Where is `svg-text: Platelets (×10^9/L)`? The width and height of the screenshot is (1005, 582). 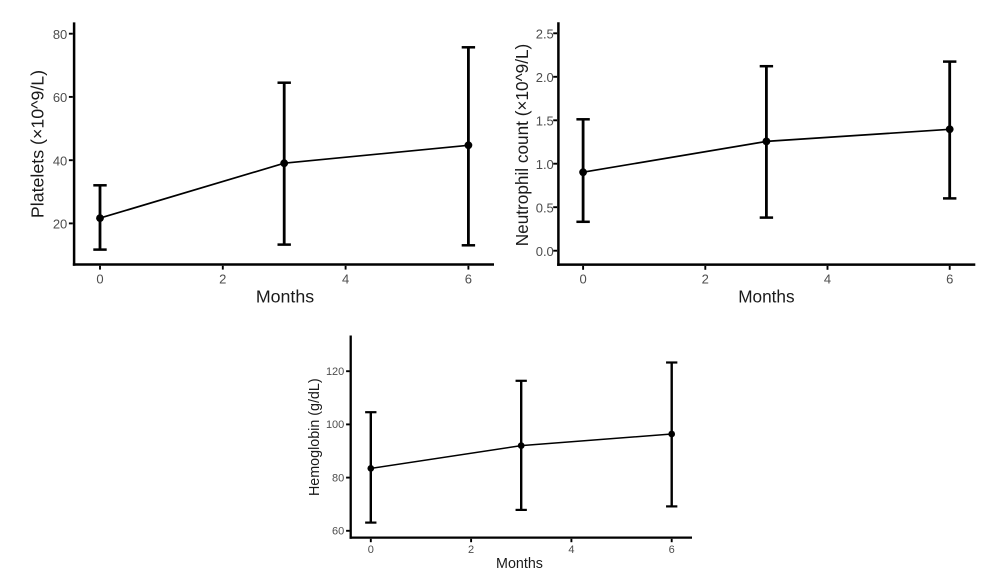 svg-text: Platelets (×10^9/L) is located at coordinates (38, 144).